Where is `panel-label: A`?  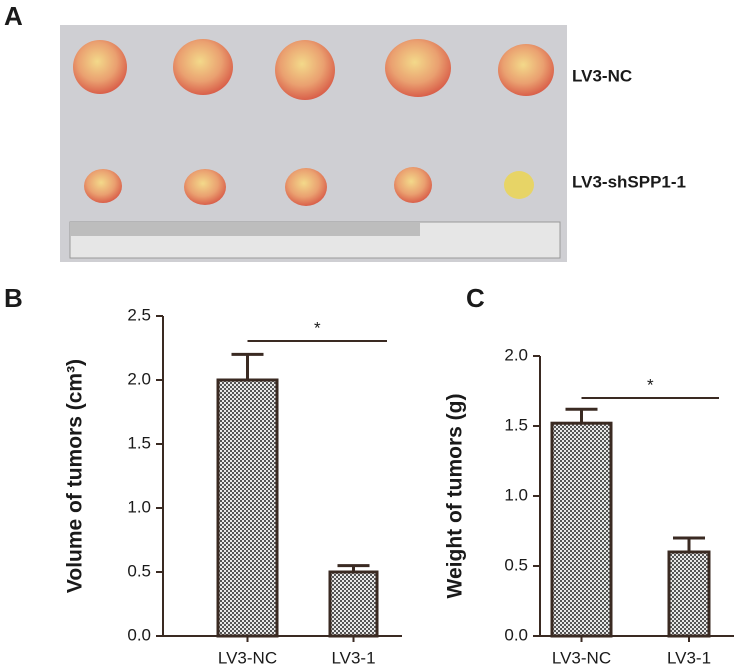
panel-label: A is located at coordinates (13, 16).